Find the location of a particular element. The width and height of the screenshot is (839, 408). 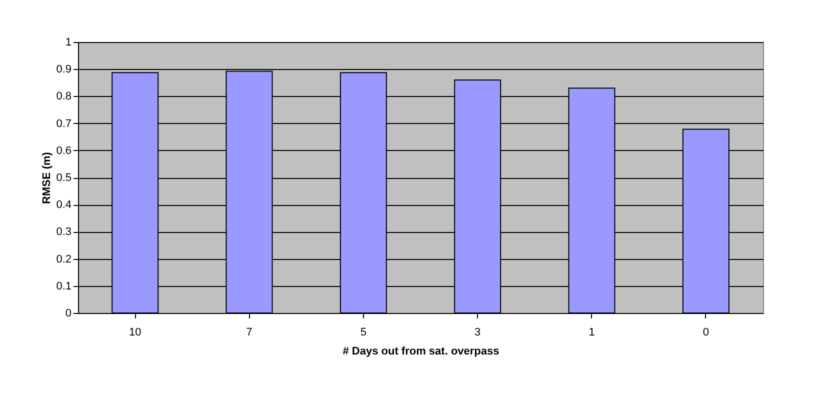

y-tick-label: 0.7 is located at coordinates (64, 124).